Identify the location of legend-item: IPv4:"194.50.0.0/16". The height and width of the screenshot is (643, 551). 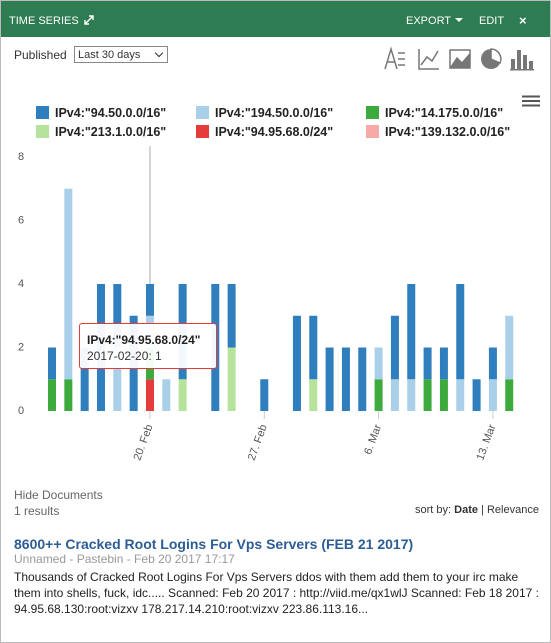
(265, 113).